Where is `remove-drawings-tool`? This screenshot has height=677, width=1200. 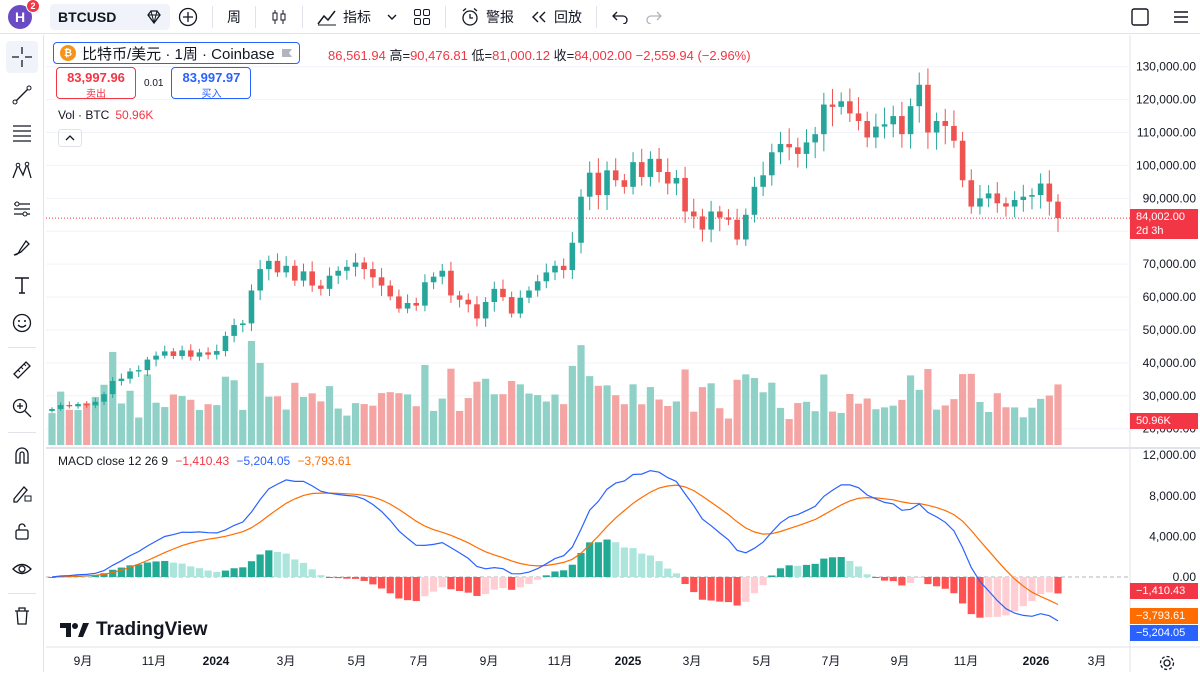 remove-drawings-tool is located at coordinates (22, 616).